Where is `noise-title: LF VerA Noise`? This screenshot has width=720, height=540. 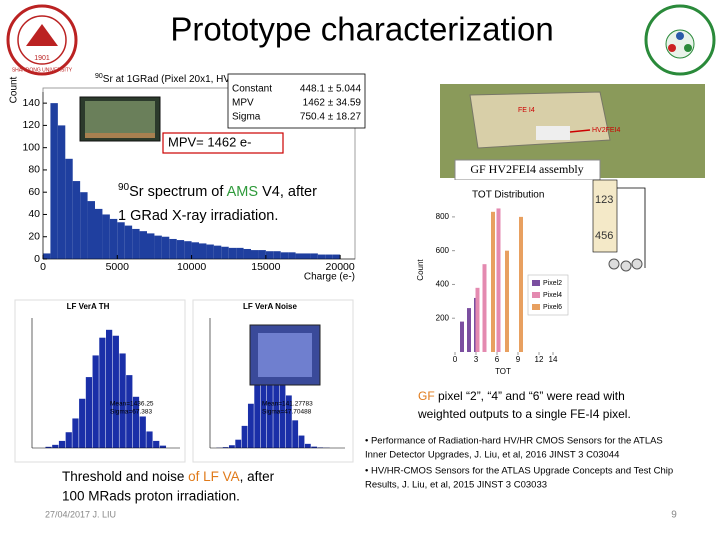
noise-title: LF VerA Noise is located at coordinates (270, 306).